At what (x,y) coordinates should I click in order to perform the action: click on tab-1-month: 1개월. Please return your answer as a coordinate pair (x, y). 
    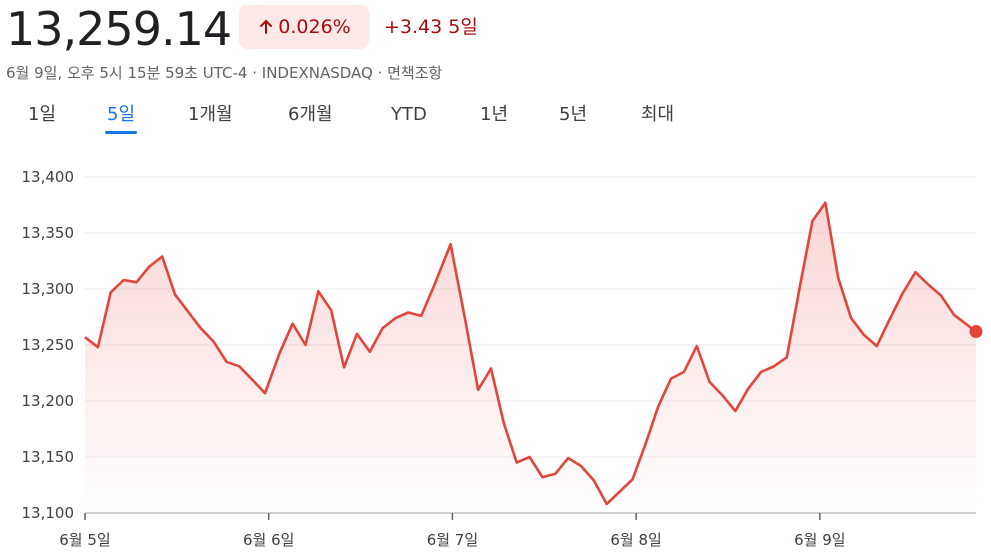
    Looking at the image, I should click on (210, 114).